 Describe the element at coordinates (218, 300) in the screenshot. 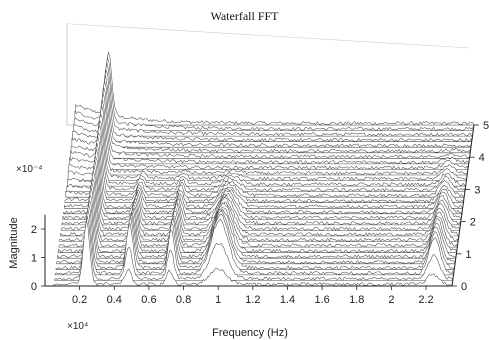

I see `x-tick-label: 1` at that location.